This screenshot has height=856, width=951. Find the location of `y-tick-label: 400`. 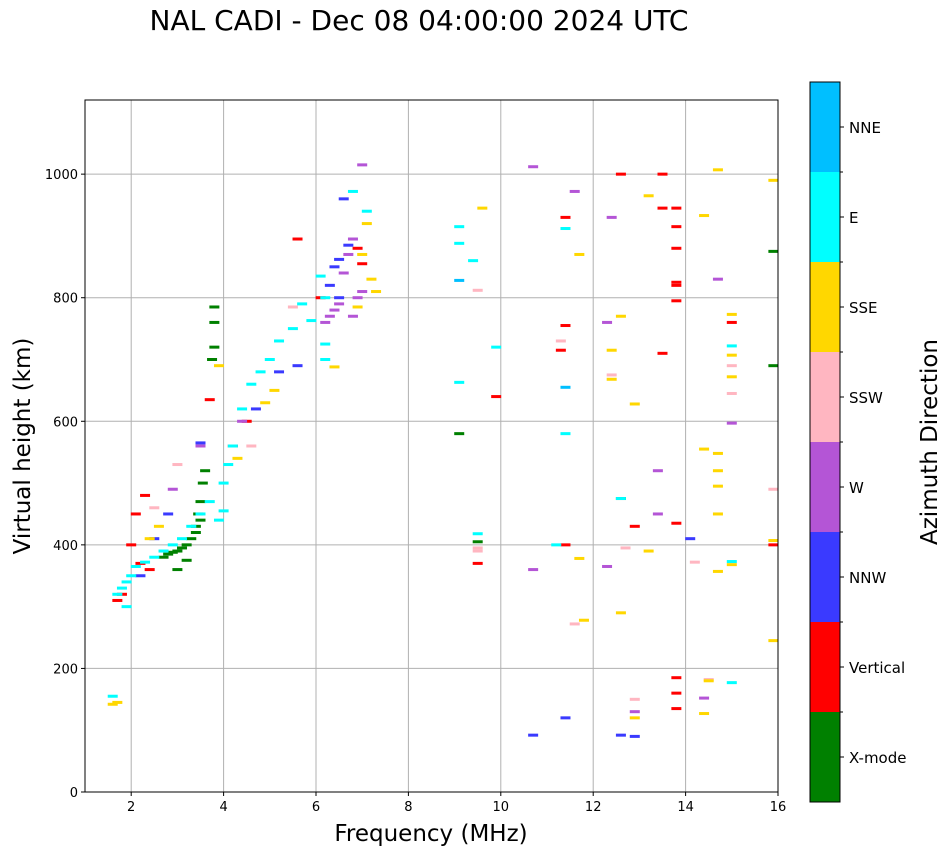

y-tick-label: 400 is located at coordinates (65, 546).